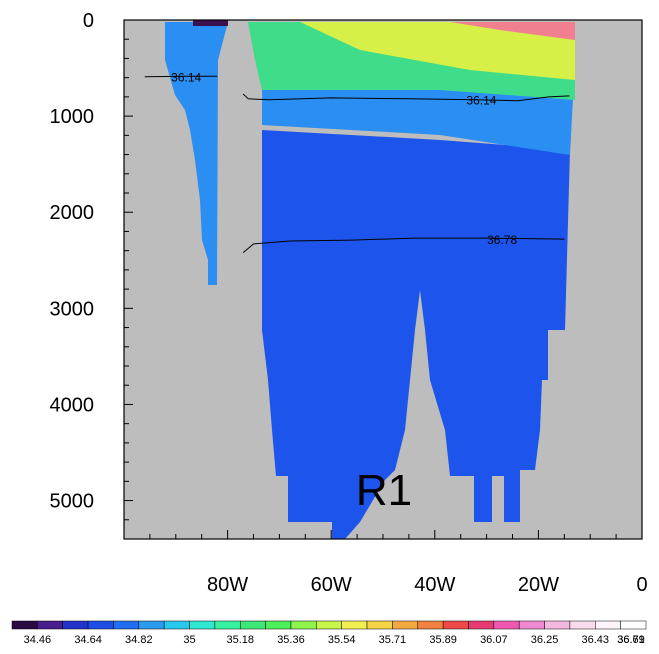  What do you see at coordinates (494, 640) in the screenshot?
I see `colorbar-label: 36.07` at bounding box center [494, 640].